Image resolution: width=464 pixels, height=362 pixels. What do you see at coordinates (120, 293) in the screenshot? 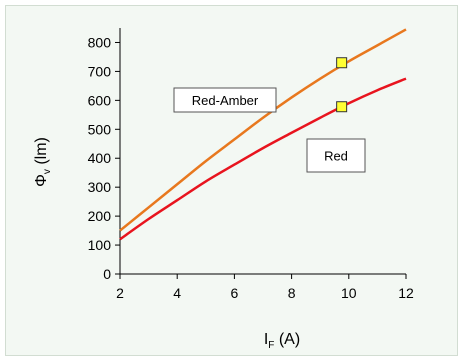
I see `x-tick-label: 2` at bounding box center [120, 293].